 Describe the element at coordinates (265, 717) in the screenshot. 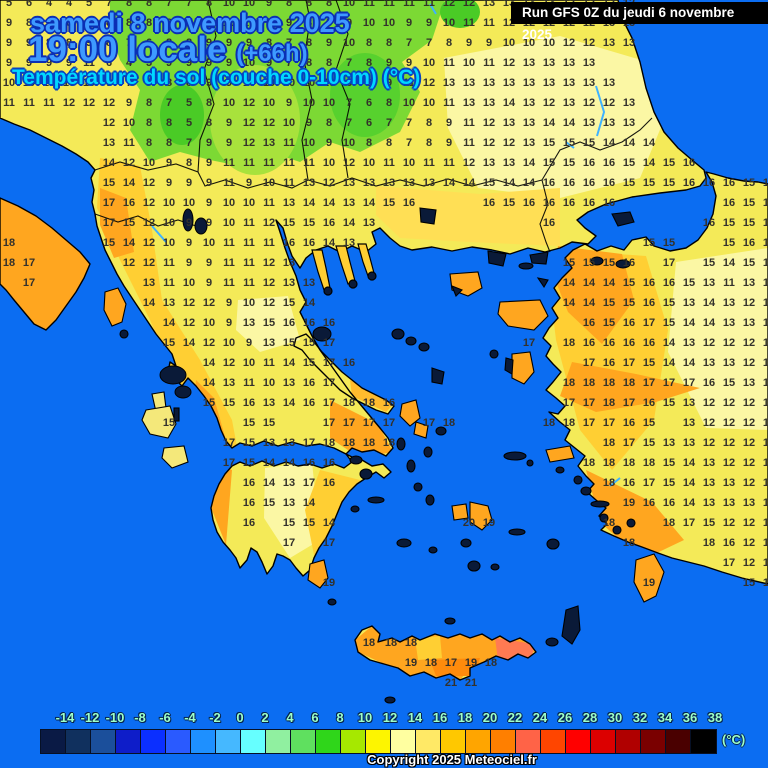

I see `legend-tick: 2` at that location.